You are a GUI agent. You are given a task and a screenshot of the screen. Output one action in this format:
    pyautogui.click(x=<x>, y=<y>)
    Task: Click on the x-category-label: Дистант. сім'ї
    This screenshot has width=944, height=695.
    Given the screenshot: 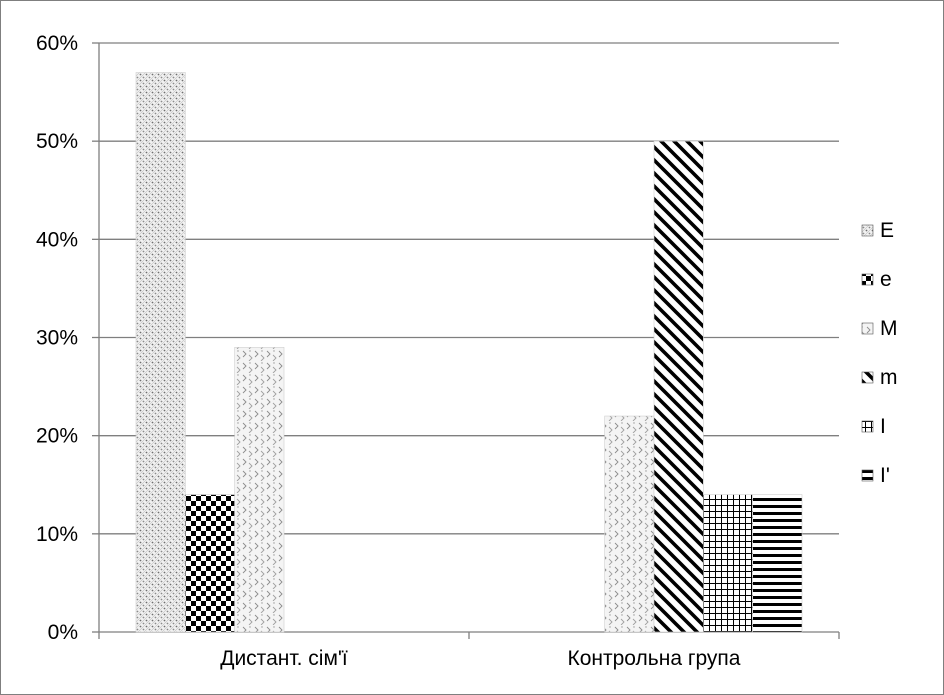 What is the action you would take?
    pyautogui.click(x=284, y=658)
    